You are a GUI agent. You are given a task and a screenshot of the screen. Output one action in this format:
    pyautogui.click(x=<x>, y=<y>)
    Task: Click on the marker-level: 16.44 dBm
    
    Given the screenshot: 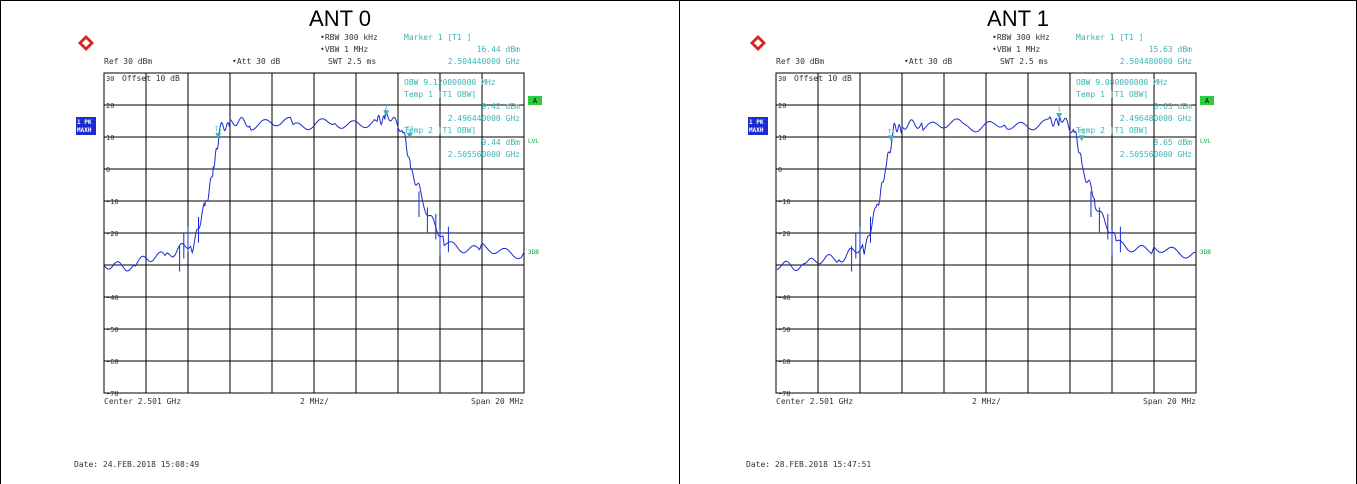 What is the action you would take?
    pyautogui.click(x=499, y=49)
    